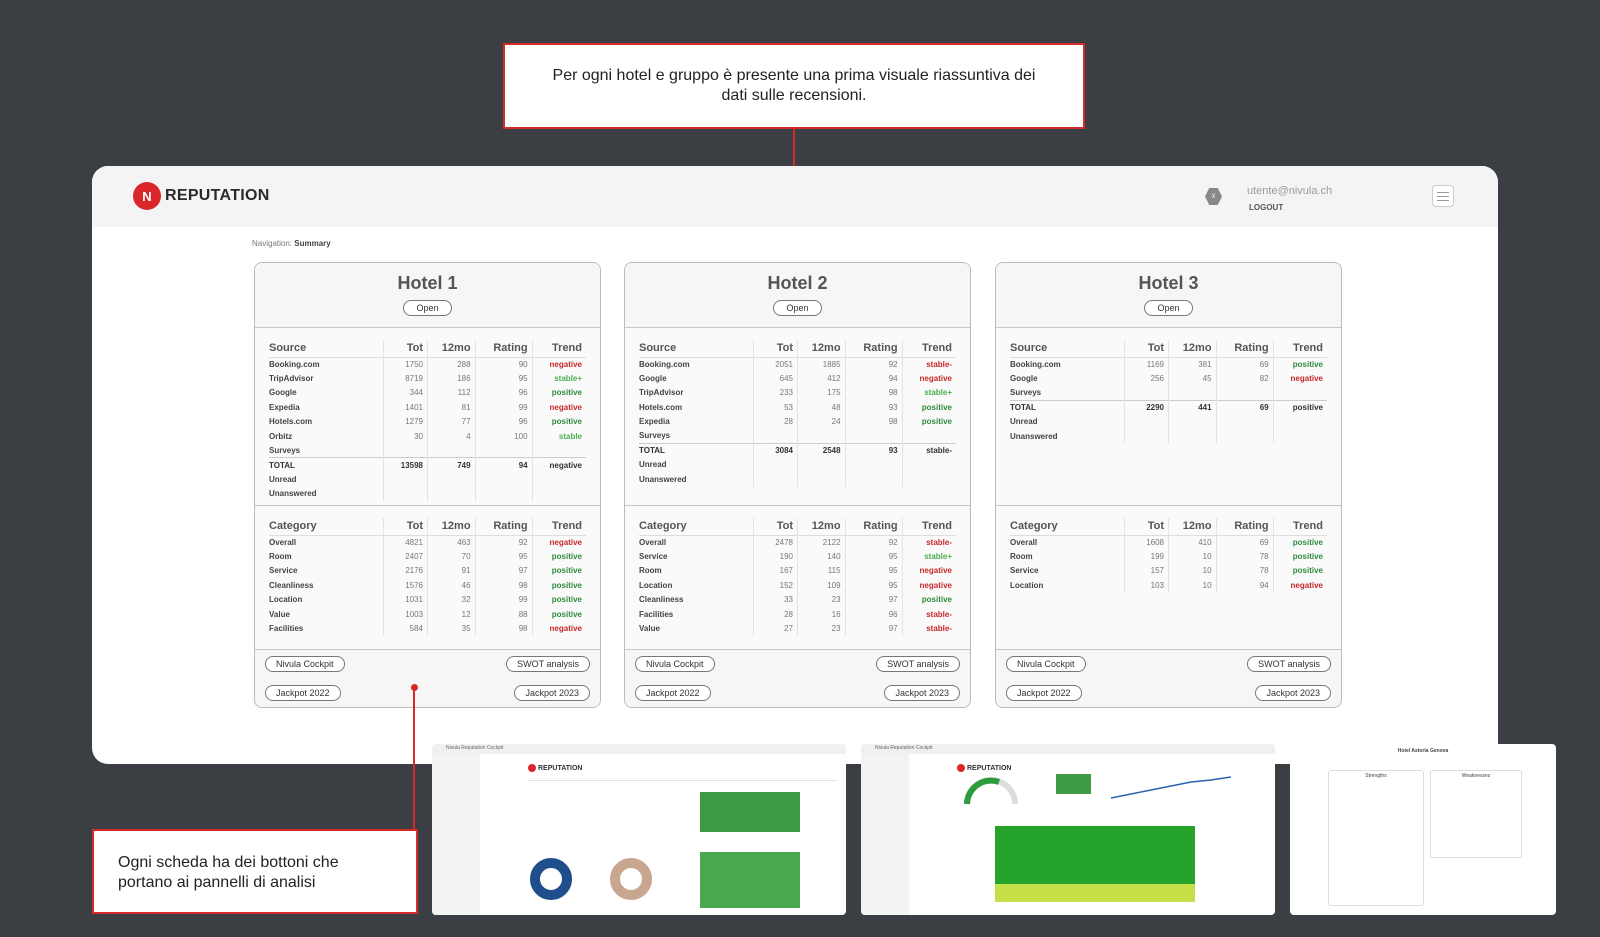  Describe the element at coordinates (503, 542) in the screenshot. I see `cell-rating: 92` at that location.